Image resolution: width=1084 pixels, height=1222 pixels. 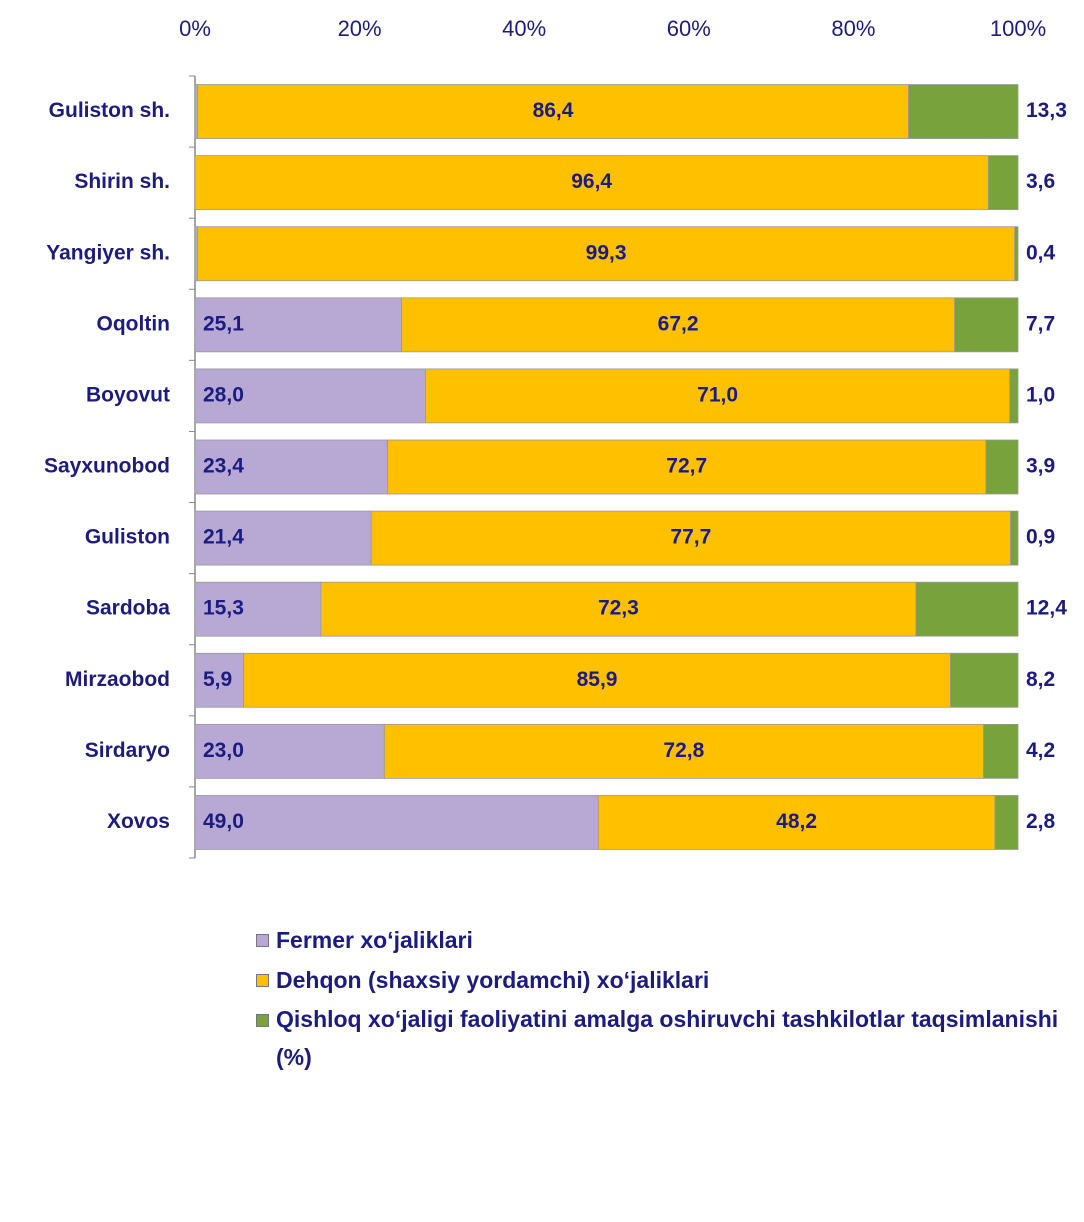 What do you see at coordinates (1046, 608) in the screenshot?
I see `value-label: 12,4` at bounding box center [1046, 608].